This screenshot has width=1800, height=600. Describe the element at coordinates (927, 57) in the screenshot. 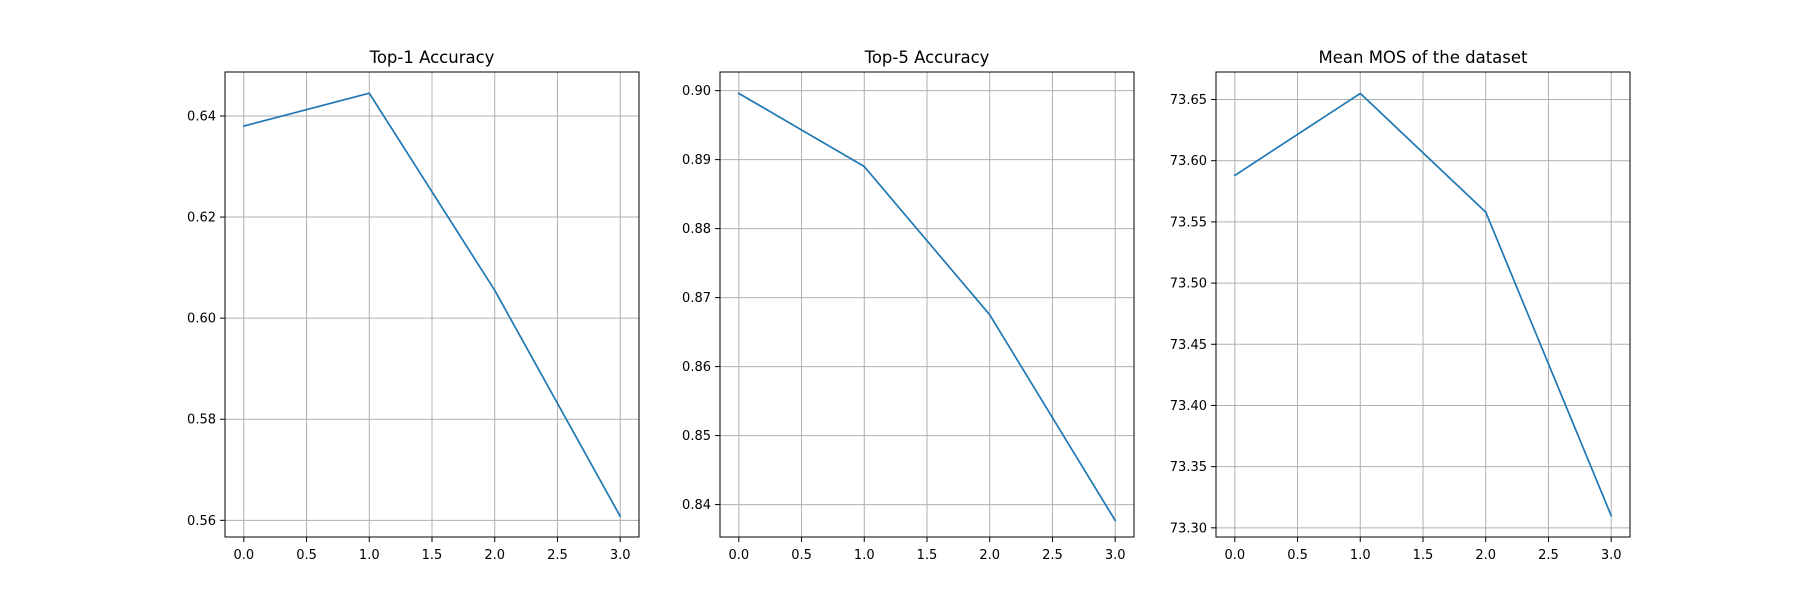

I see `chart-title: Top-5 Accuracy` at that location.